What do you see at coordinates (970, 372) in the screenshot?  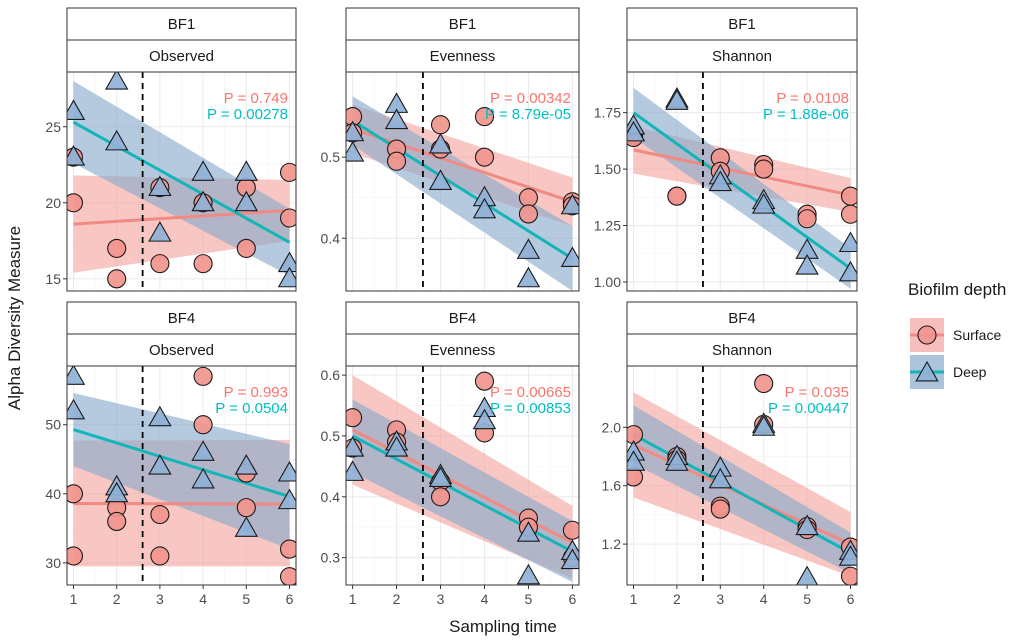 I see `legend-label: Deep` at bounding box center [970, 372].